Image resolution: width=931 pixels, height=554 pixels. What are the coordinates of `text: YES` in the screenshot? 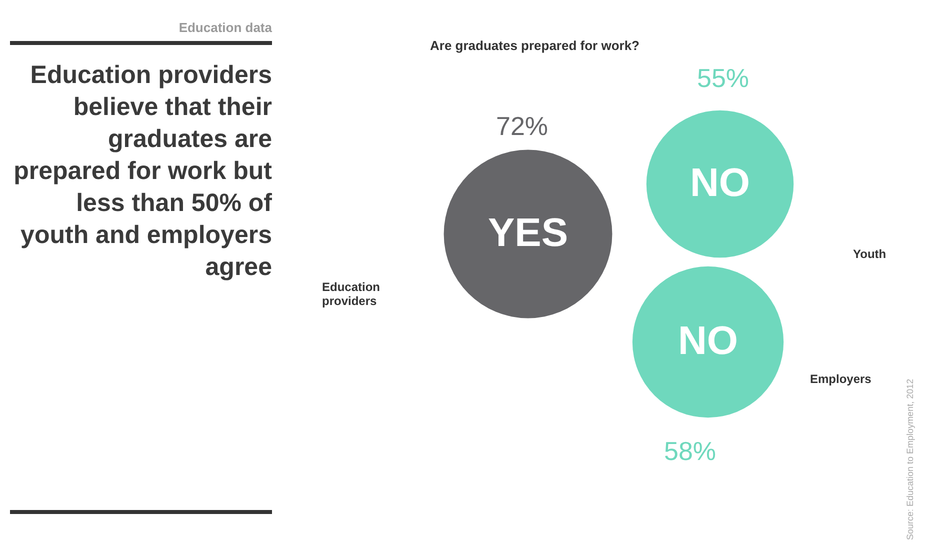 It's located at (528, 233).